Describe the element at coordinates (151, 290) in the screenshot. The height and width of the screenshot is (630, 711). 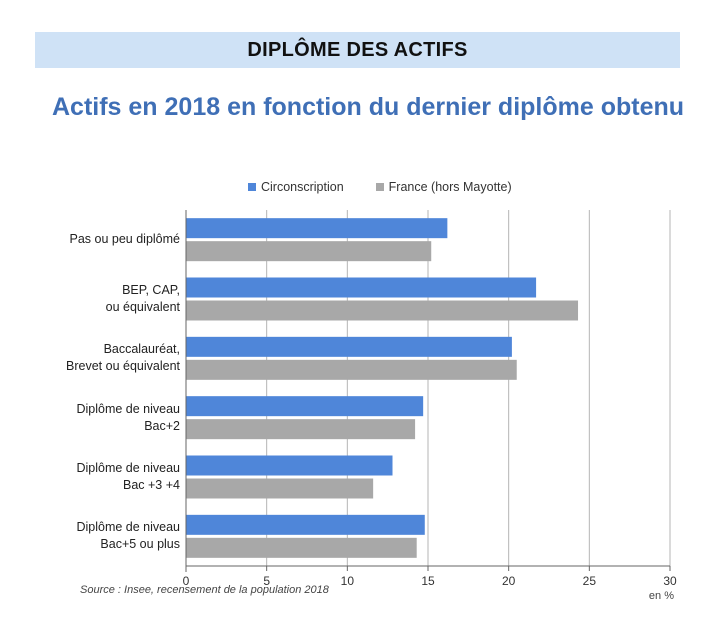
I see `category-label-line: BEP, CAP,` at that location.